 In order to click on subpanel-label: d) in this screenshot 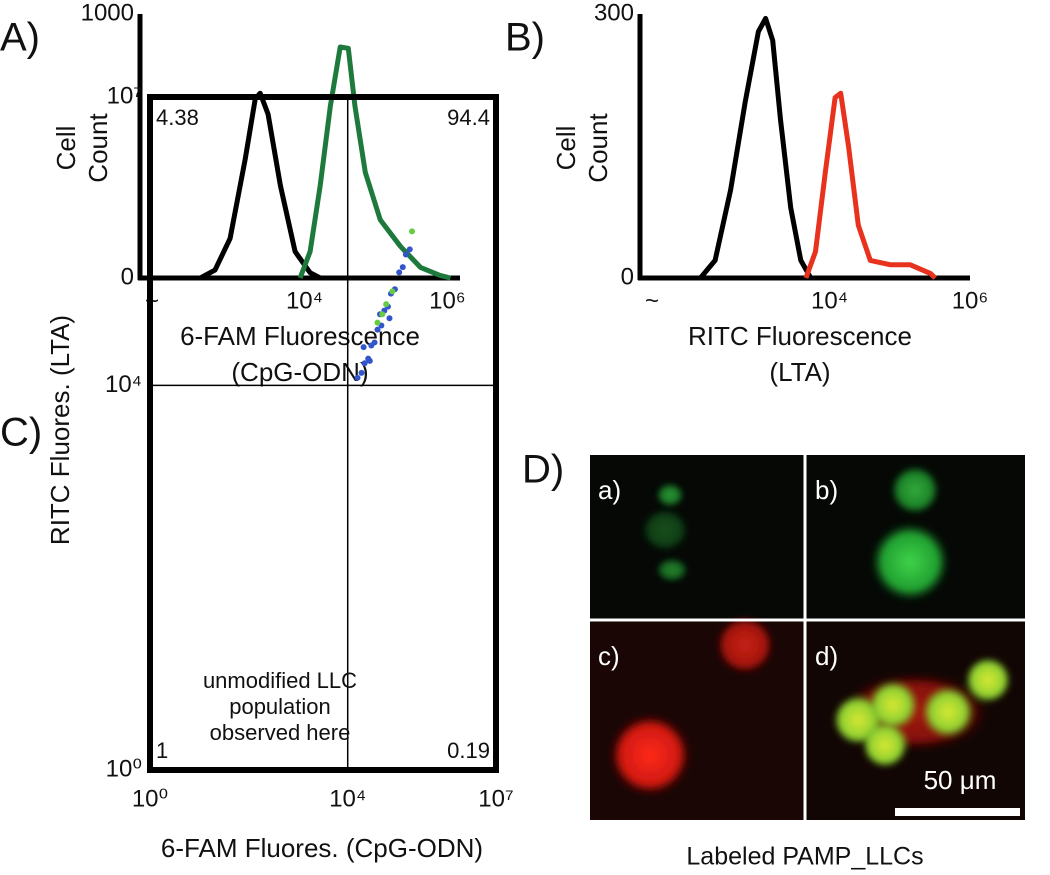, I will do `click(826, 656)`.